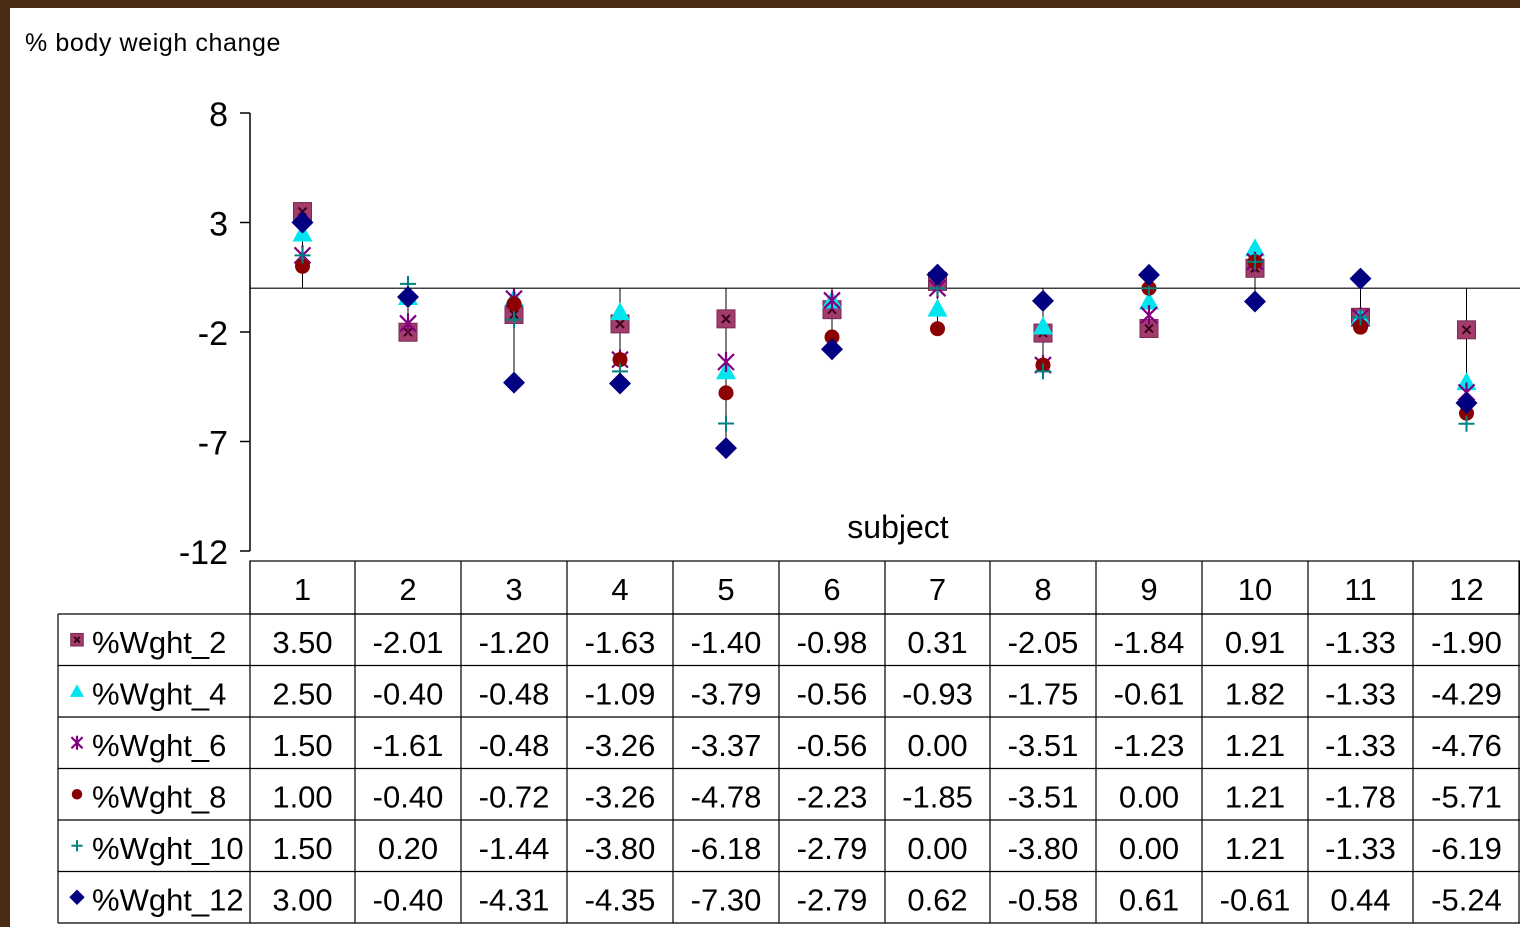 This screenshot has width=1520, height=927. Describe the element at coordinates (832, 642) in the screenshot. I see `table-cell: -0.98` at that location.